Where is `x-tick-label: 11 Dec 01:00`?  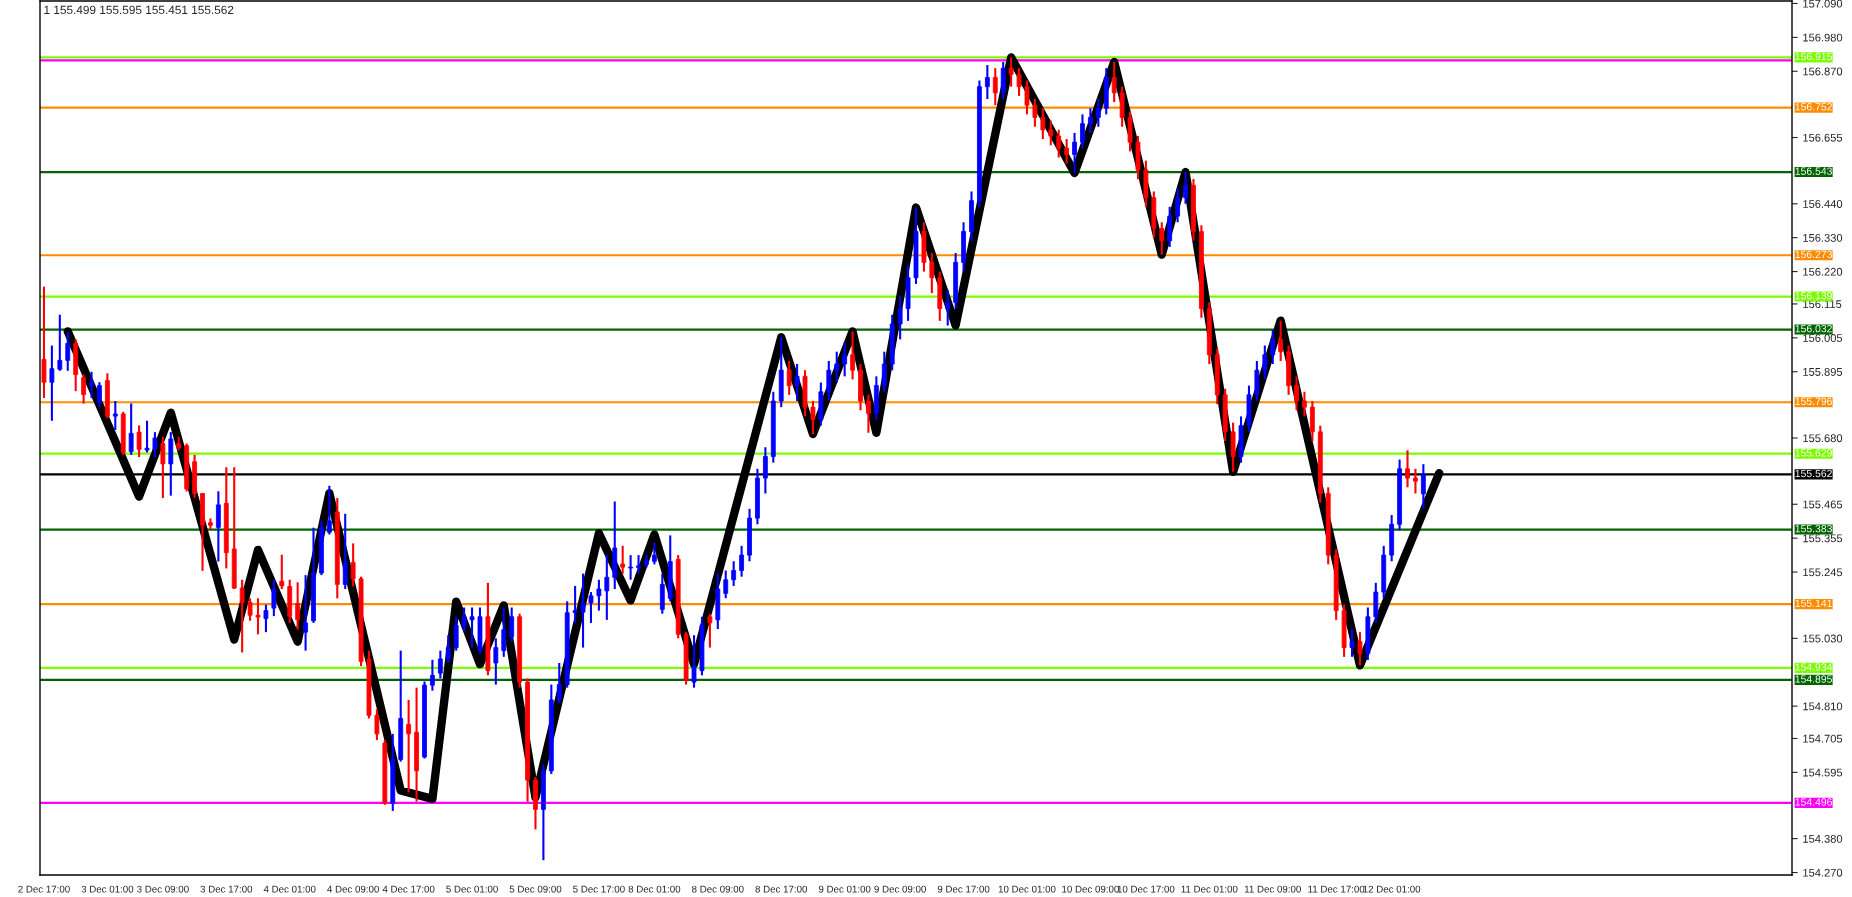 x-tick-label: 11 Dec 01:00 is located at coordinates (1209, 889).